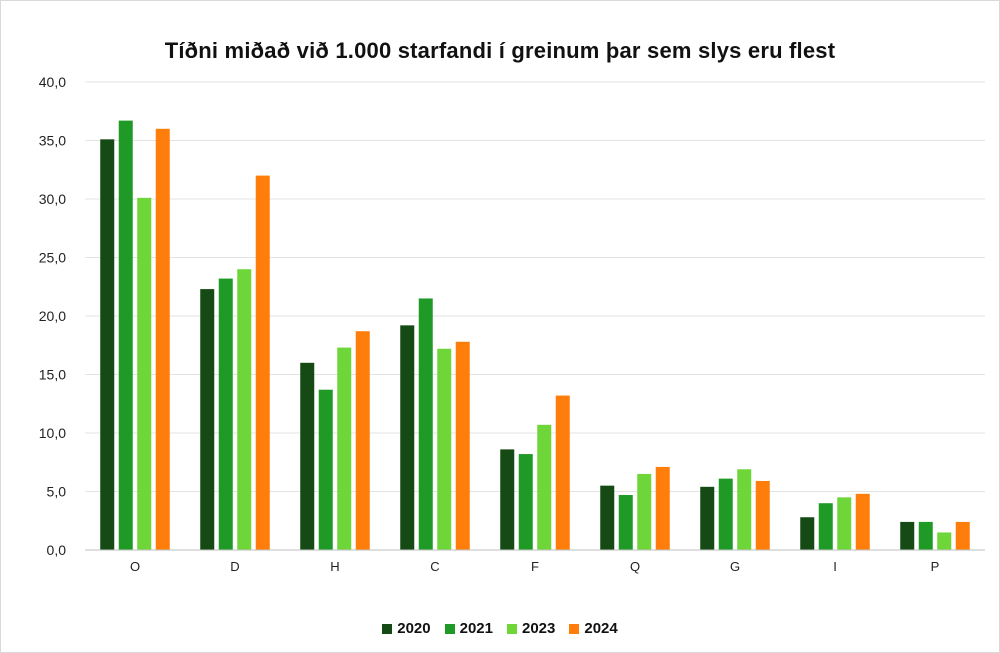  Describe the element at coordinates (307, 456) in the screenshot. I see `bar-H-2020` at that location.